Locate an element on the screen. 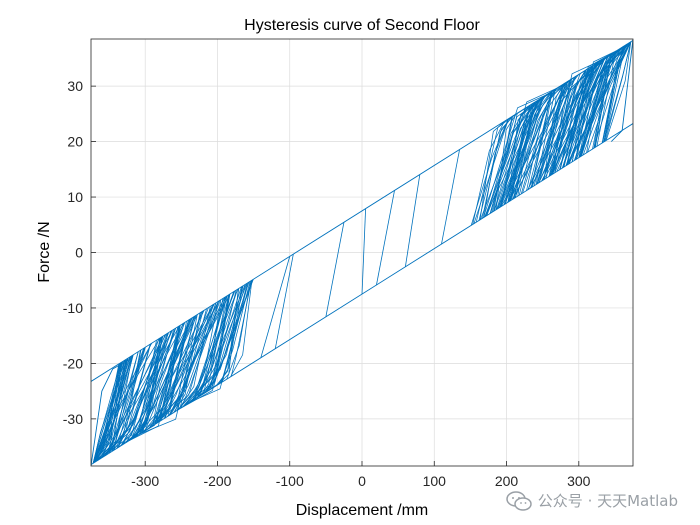 The height and width of the screenshot is (525, 700). y-axis-label: Force /N is located at coordinates (44, 251).